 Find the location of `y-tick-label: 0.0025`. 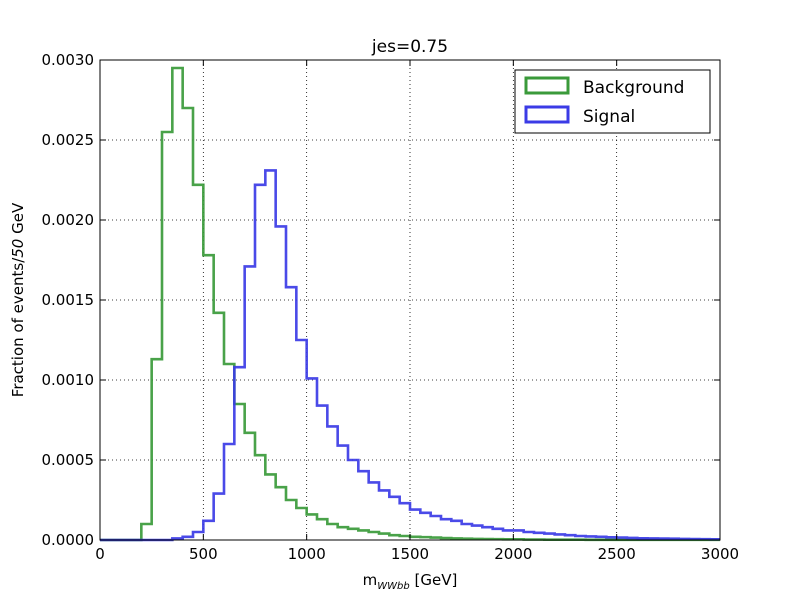

y-tick-label: 0.0025 is located at coordinates (68, 140).